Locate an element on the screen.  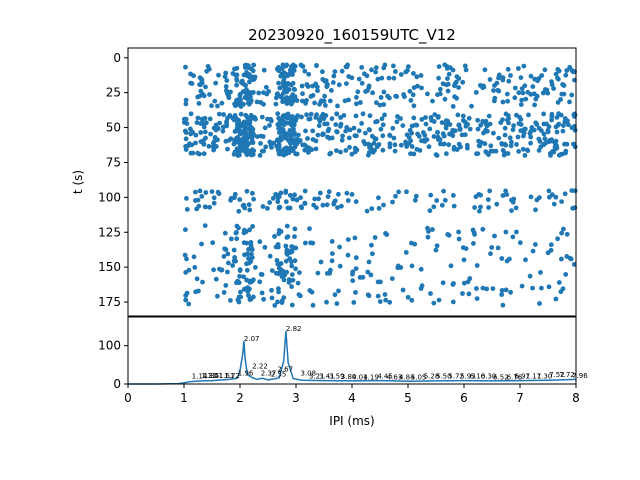
peak-label: 1.35 is located at coordinates (212, 376).